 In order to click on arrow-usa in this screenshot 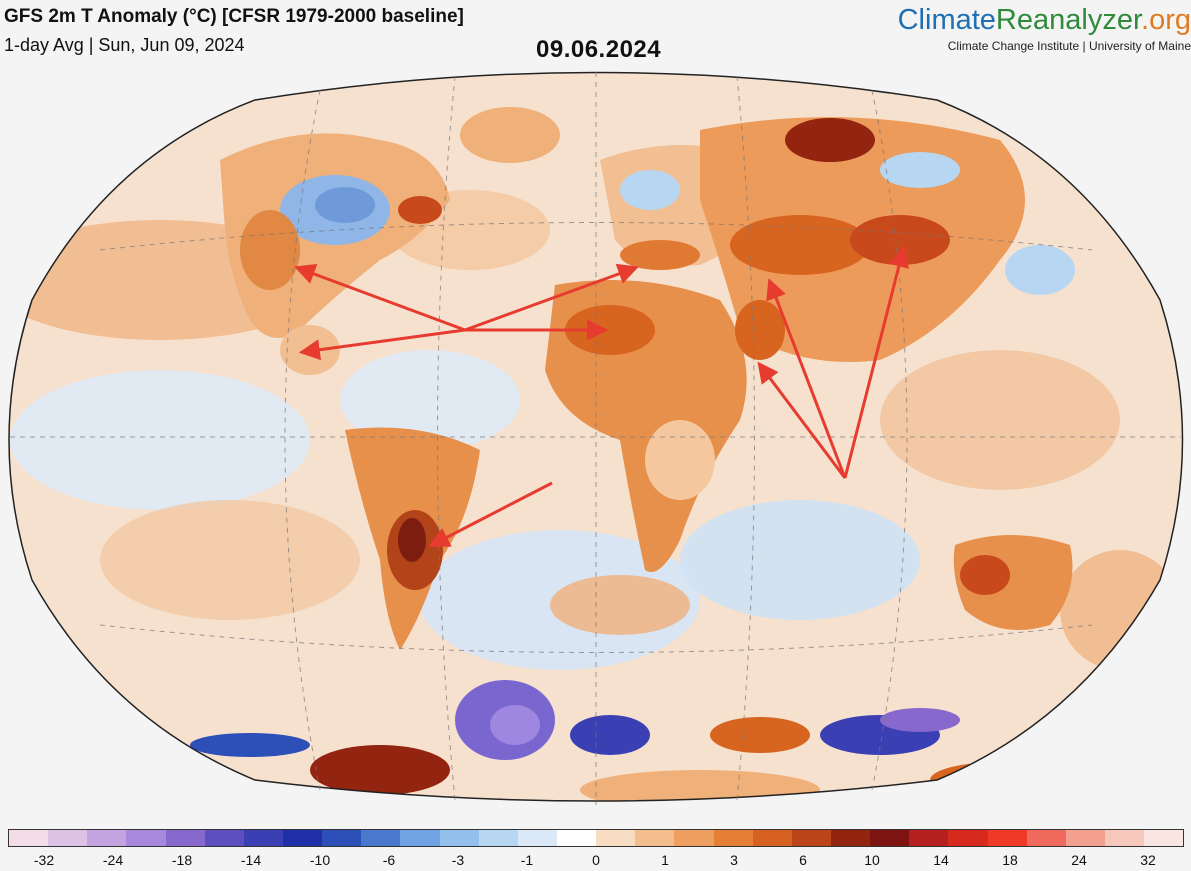, I will do `click(380, 298)`.